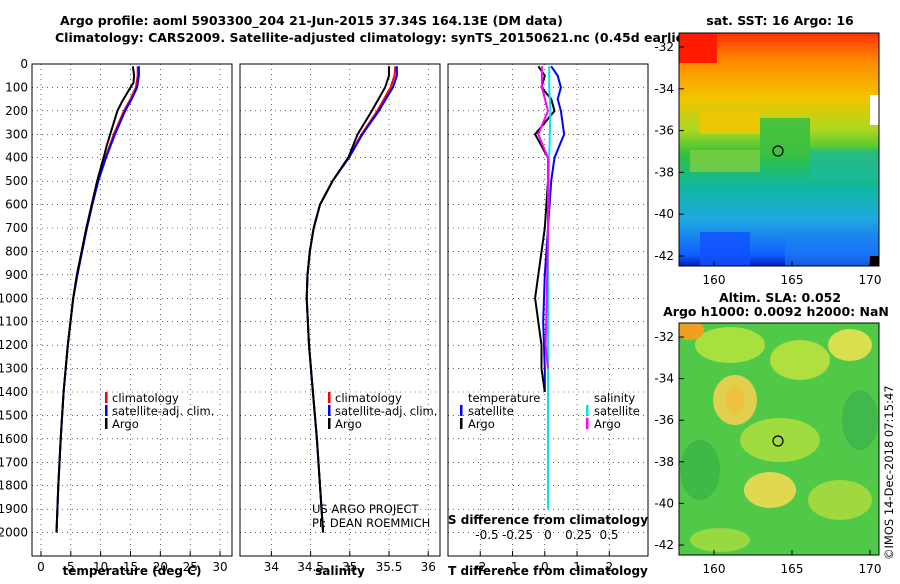 The width and height of the screenshot is (900, 584). I want to click on depth-tick-label: 1300, so click(14, 369).